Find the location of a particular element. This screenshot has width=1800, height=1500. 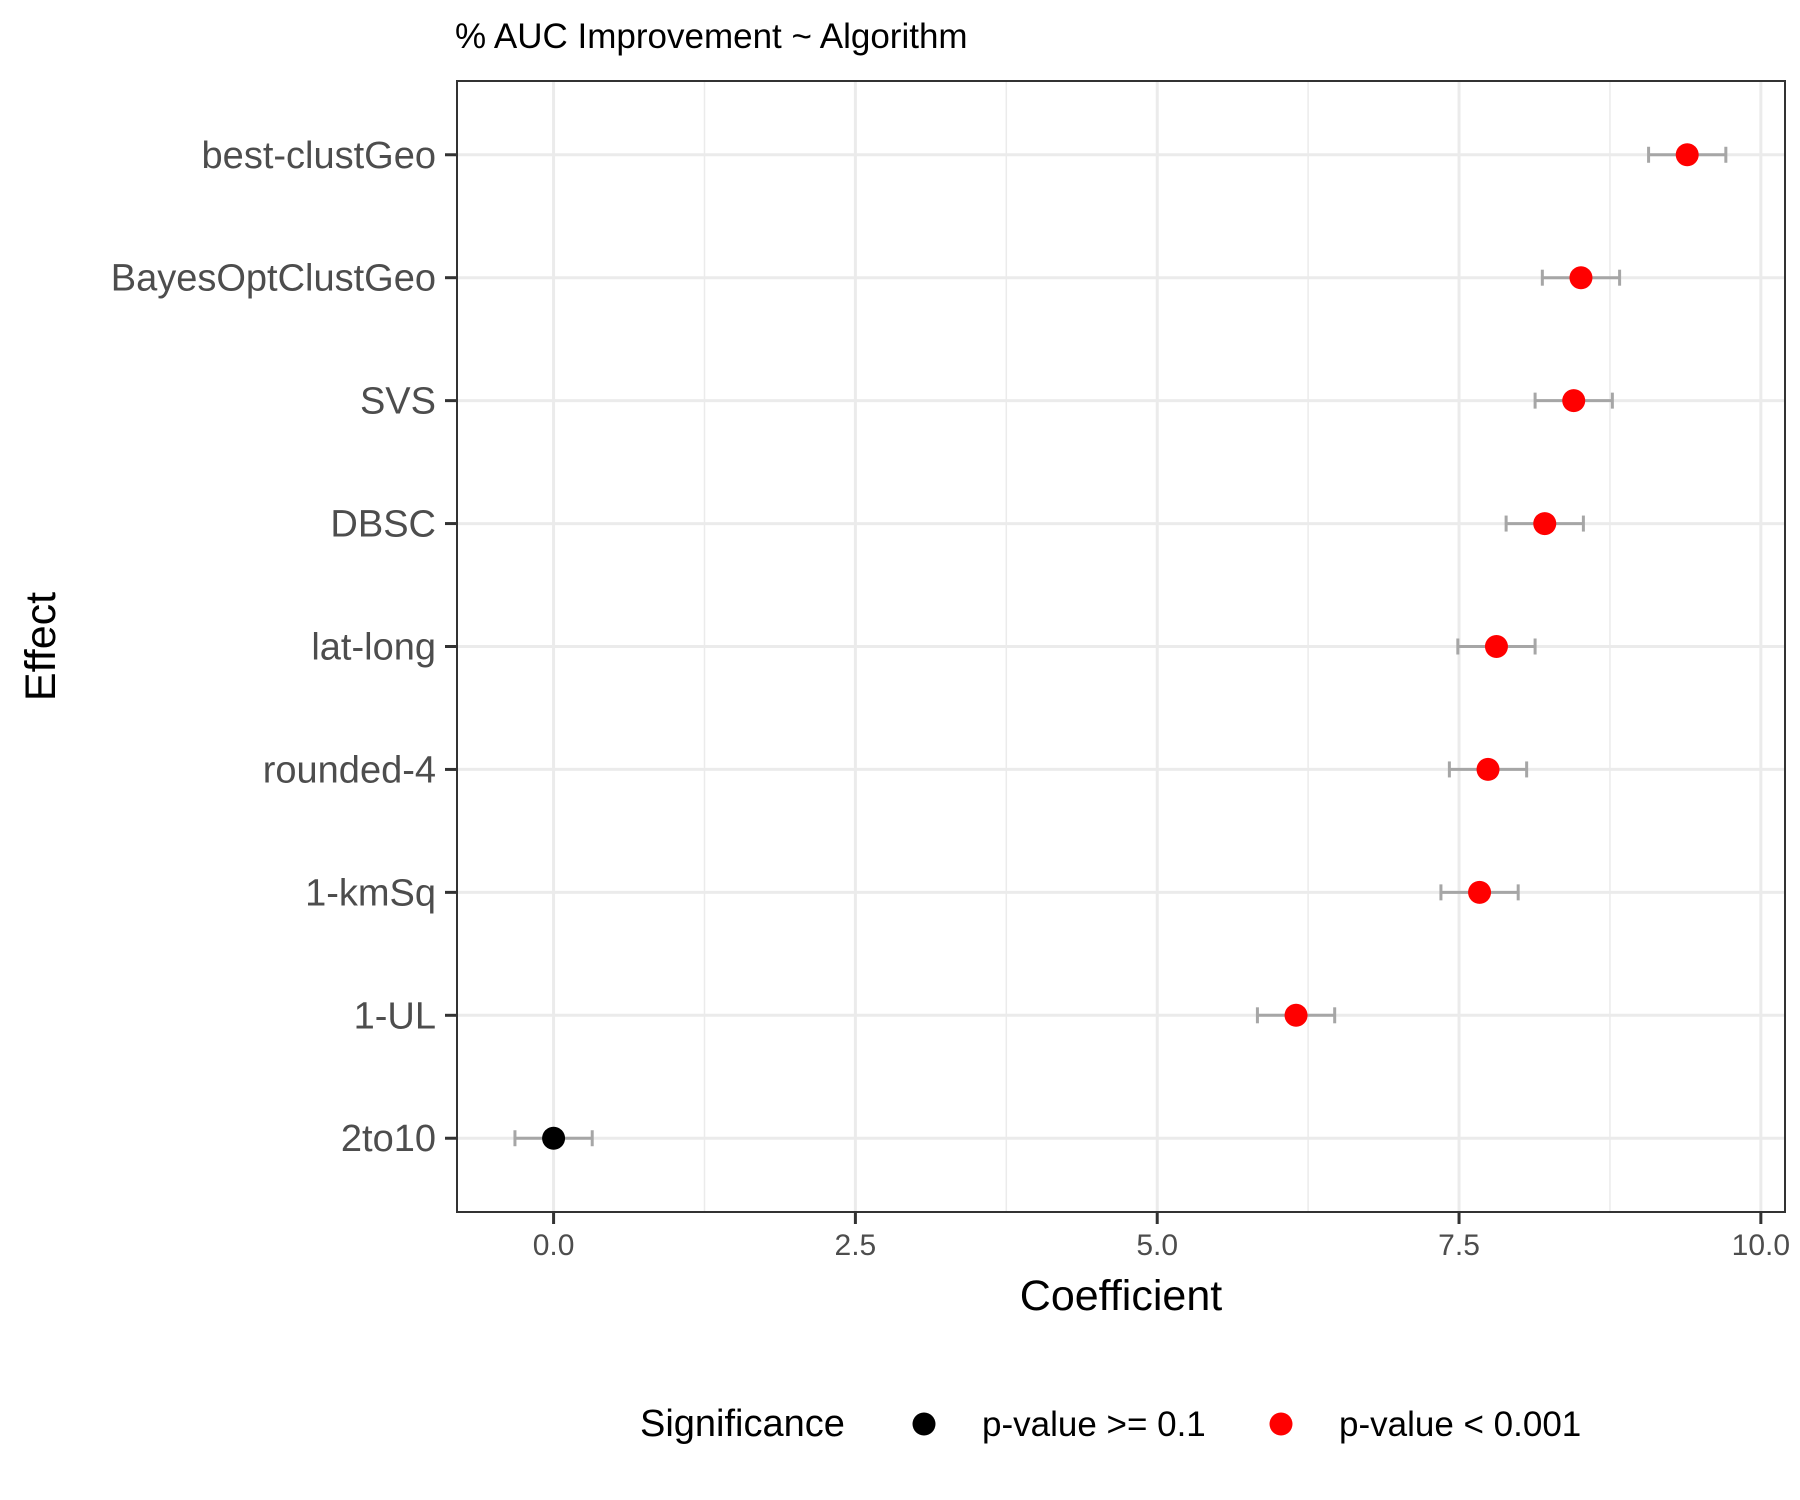

y-tick-label: 1-kmSq is located at coordinates (370, 893).